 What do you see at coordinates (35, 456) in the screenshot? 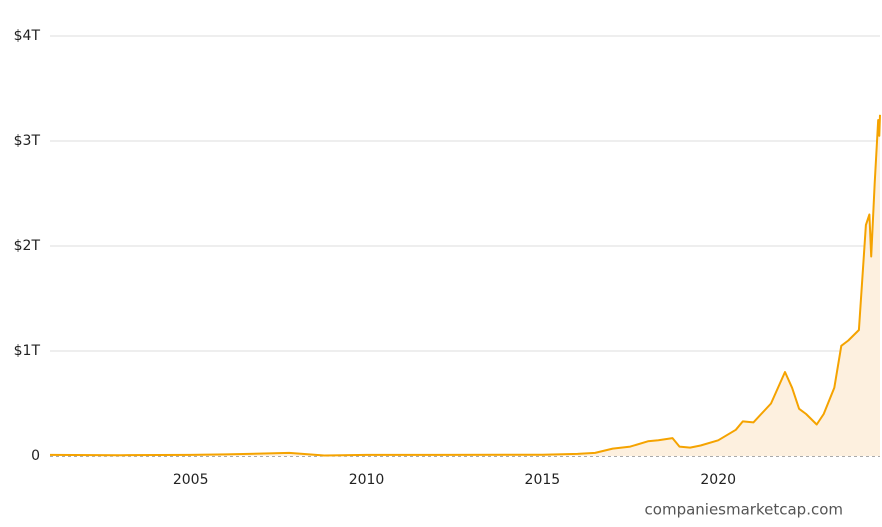
I see `y-tick-label: 0` at bounding box center [35, 456].